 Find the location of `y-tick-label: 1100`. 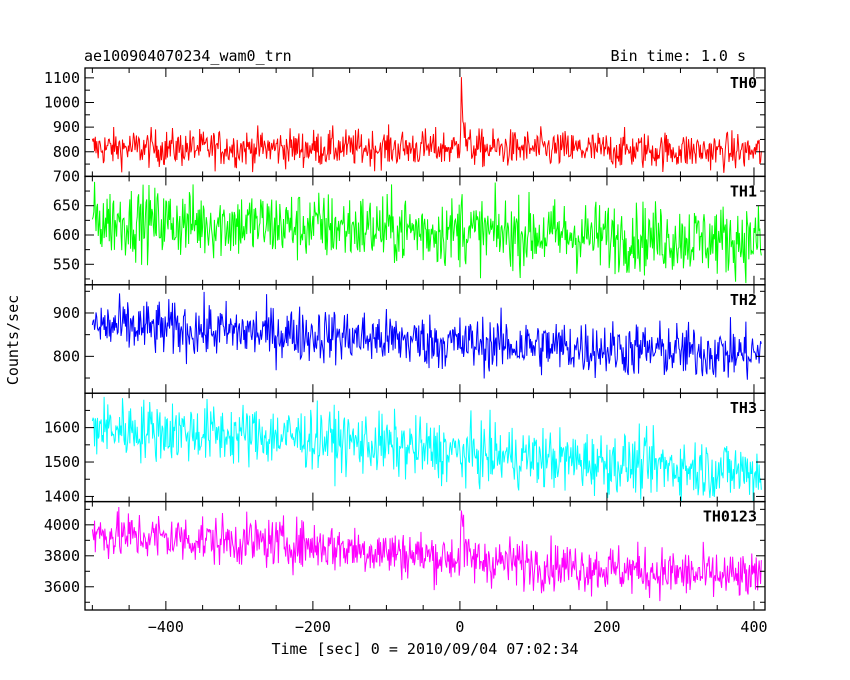

y-tick-label: 1100 is located at coordinates (62, 78).